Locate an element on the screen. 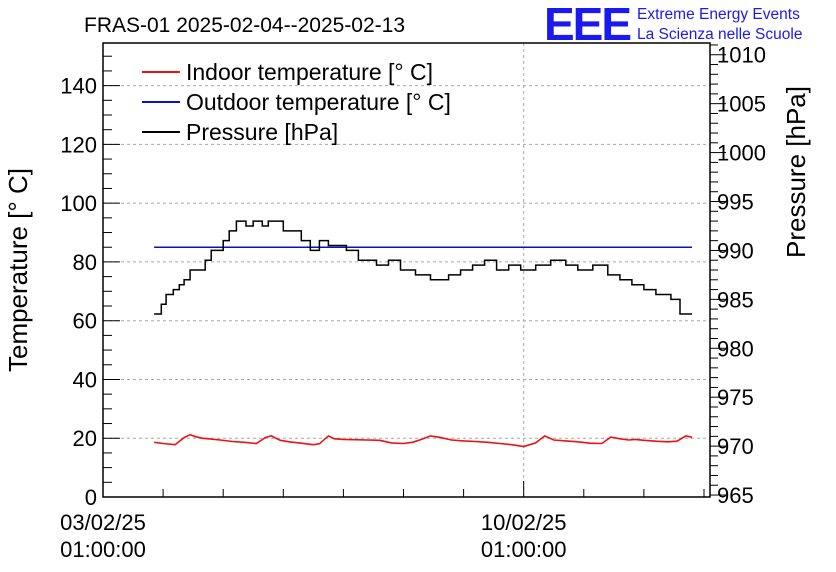  y-right-axis-title: Pressure [hPa] is located at coordinates (796, 172).